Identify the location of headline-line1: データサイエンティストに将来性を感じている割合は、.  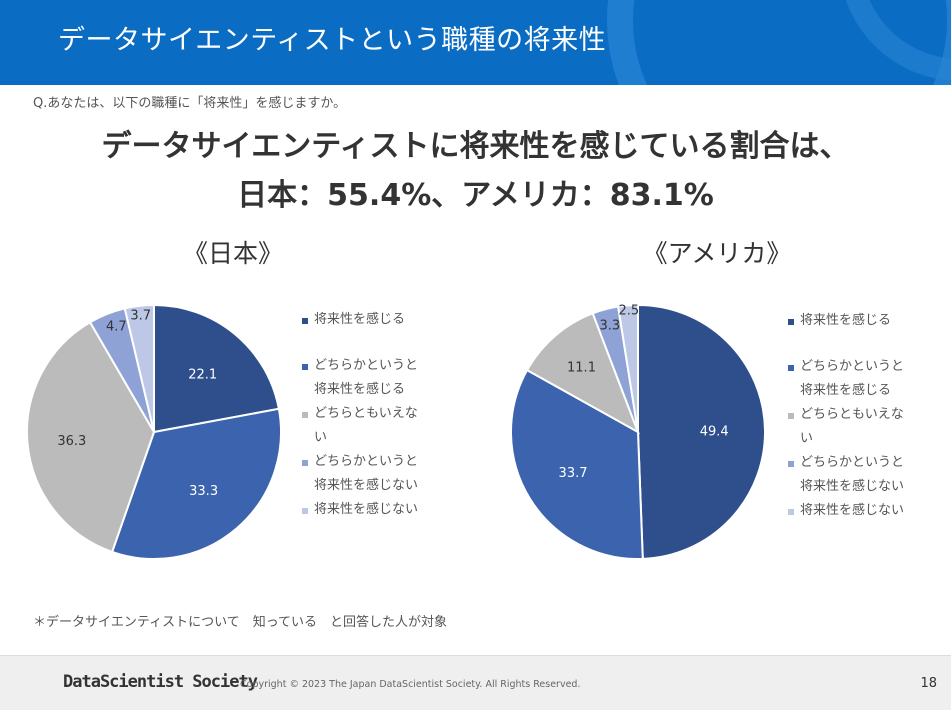
(475, 146).